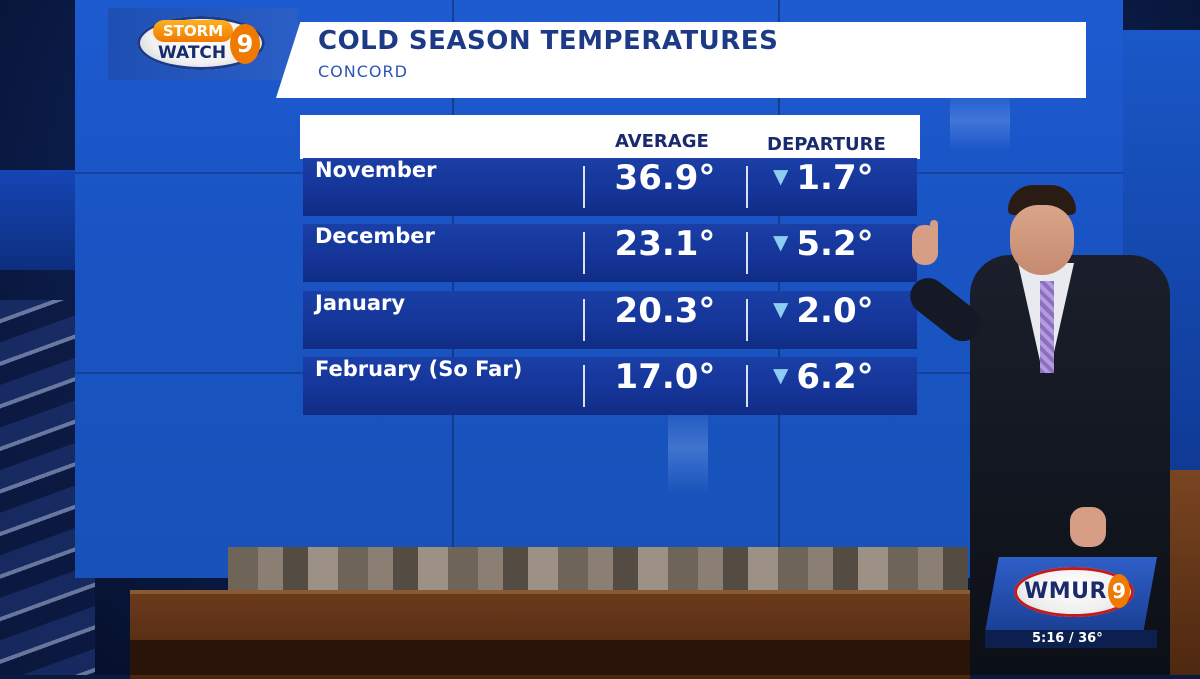 The image size is (1200, 679). What do you see at coordinates (835, 244) in the screenshot?
I see `departure-value: 5.2°` at bounding box center [835, 244].